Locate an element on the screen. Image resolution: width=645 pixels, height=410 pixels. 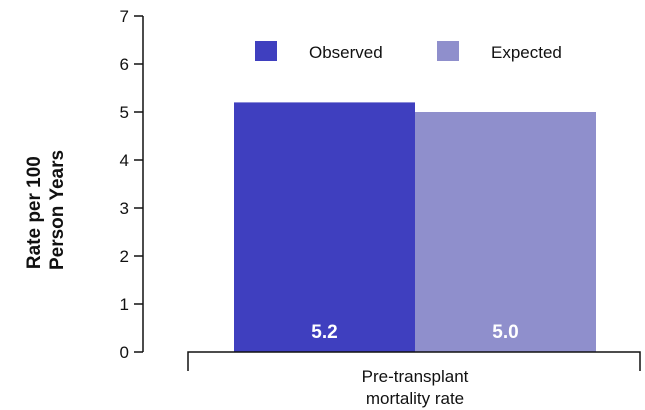
y-axis-ticks: 0 1 2 3 4 5 6 7 is located at coordinates (131, 184).